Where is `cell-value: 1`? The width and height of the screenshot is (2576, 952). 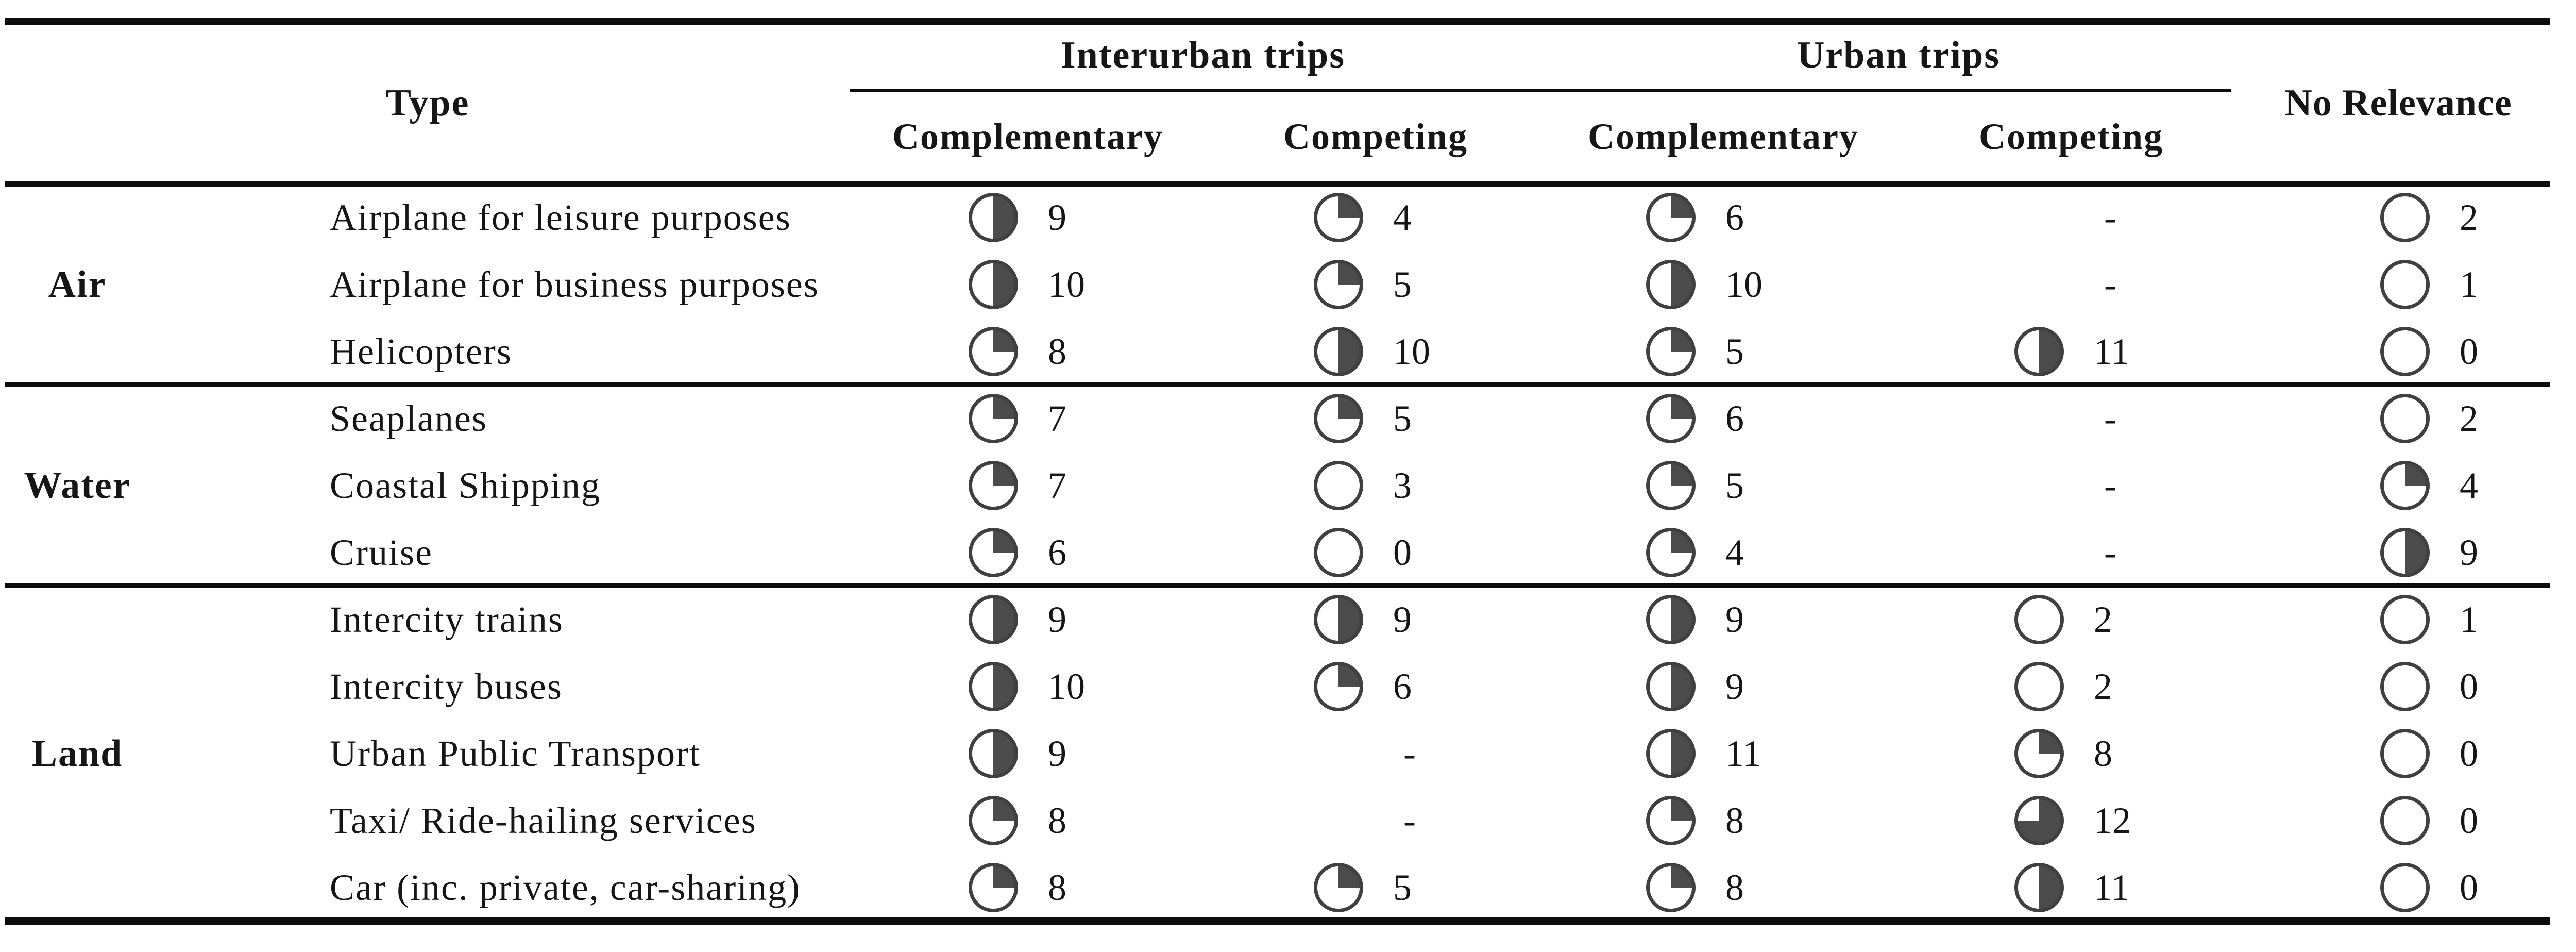 cell-value: 1 is located at coordinates (2469, 619).